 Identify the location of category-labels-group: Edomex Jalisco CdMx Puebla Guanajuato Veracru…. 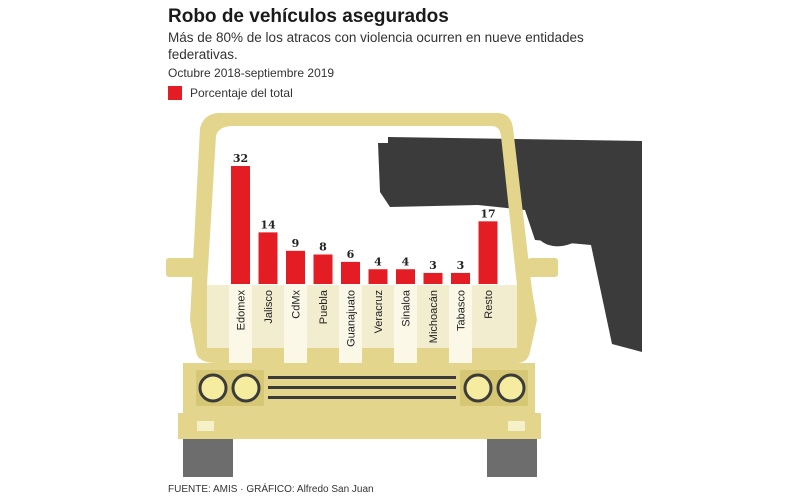
(366, 318).